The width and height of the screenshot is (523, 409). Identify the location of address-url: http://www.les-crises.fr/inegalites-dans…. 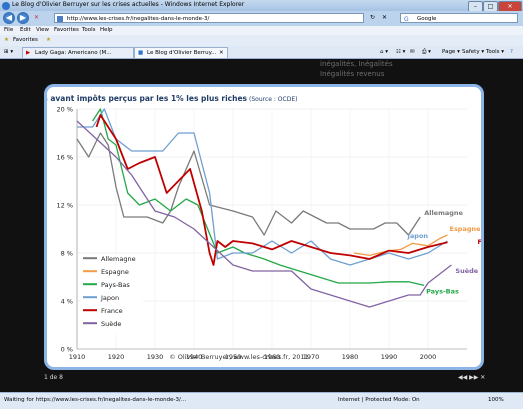
(138, 19).